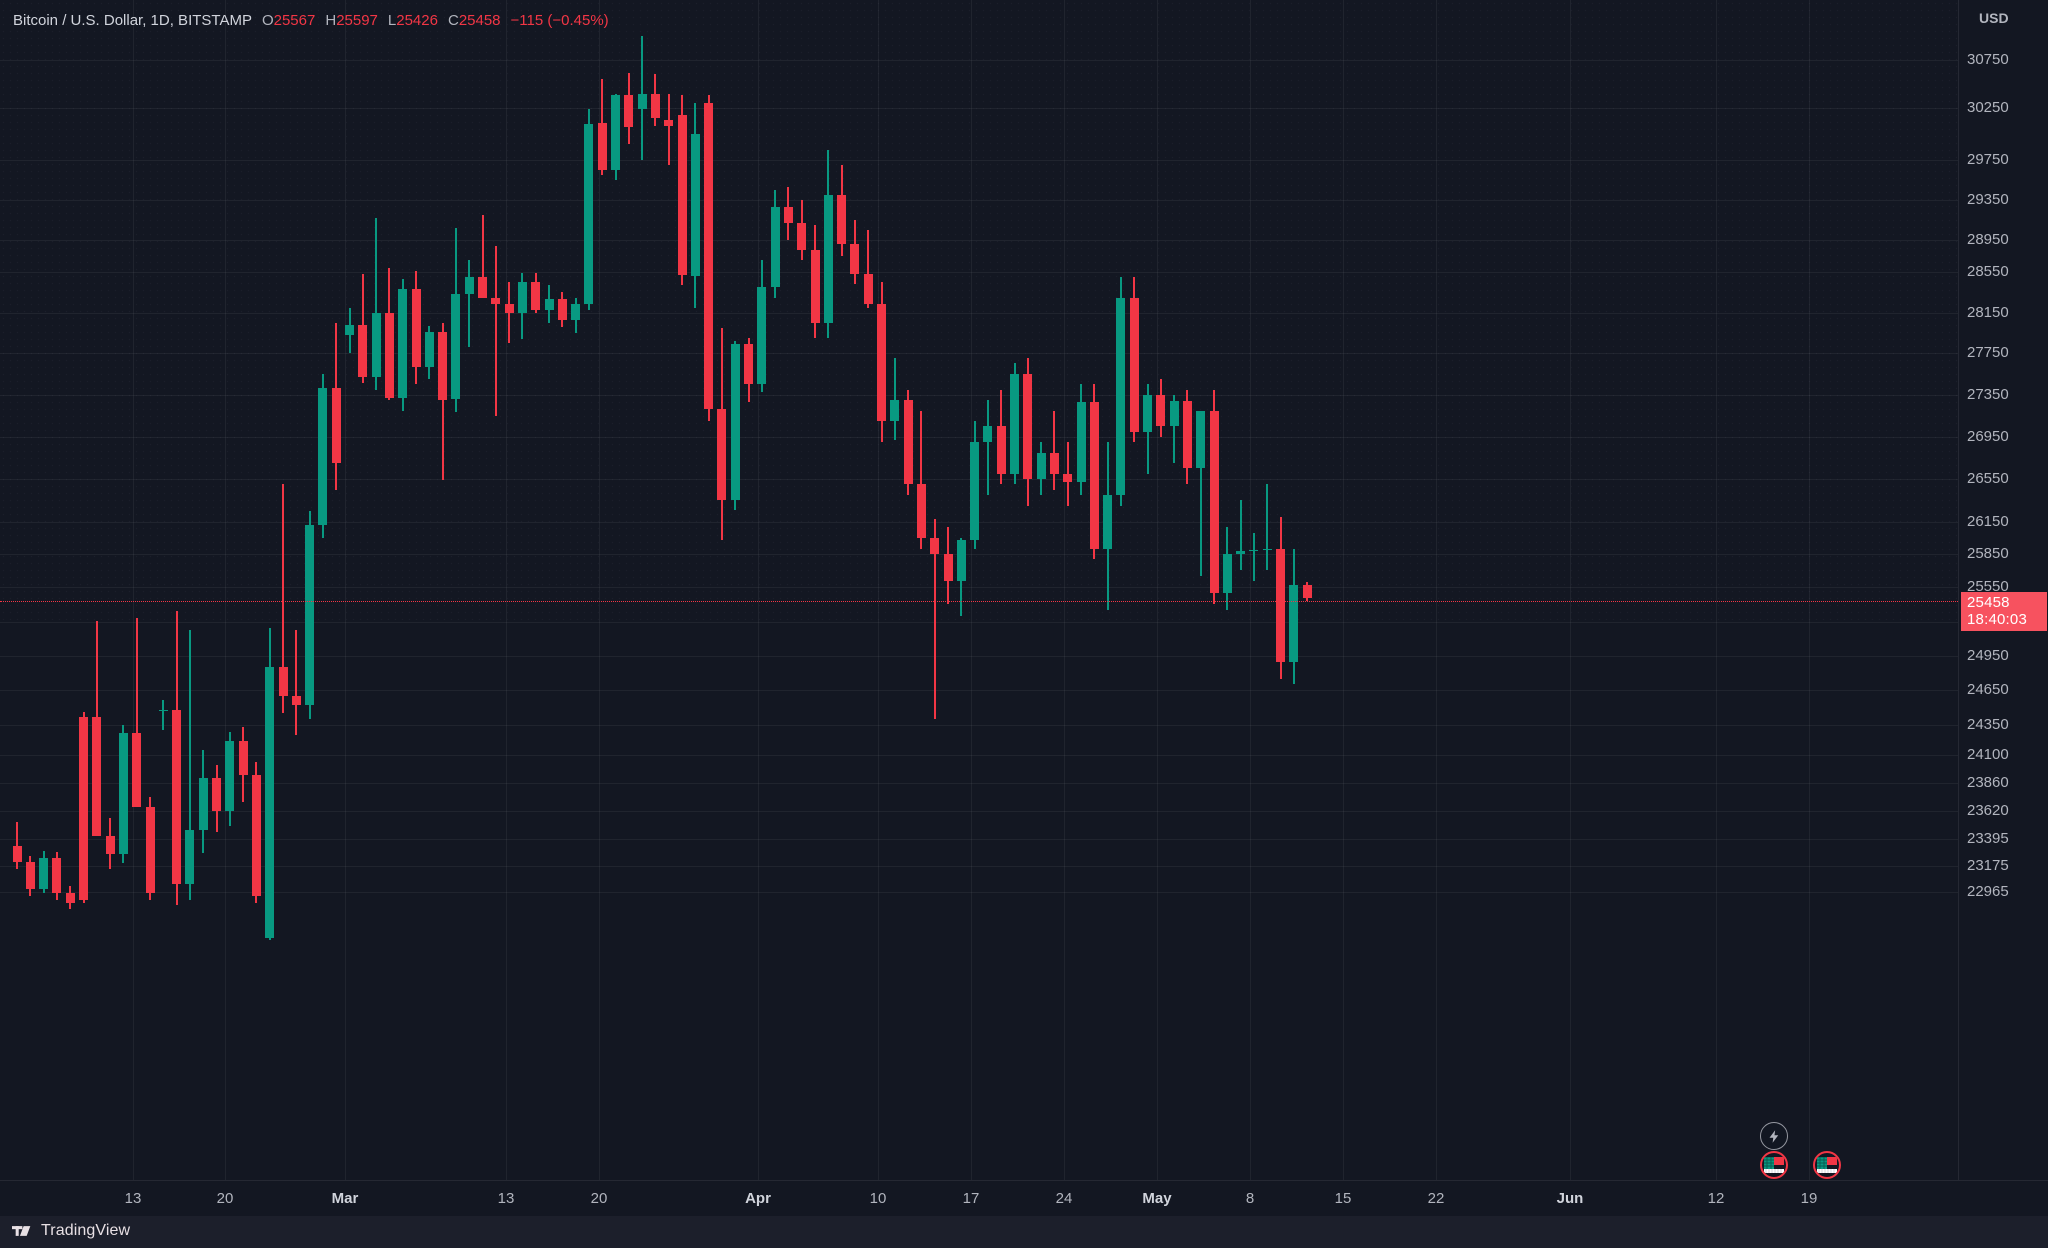  What do you see at coordinates (1988, 782) in the screenshot?
I see `price-tick: 23860` at bounding box center [1988, 782].